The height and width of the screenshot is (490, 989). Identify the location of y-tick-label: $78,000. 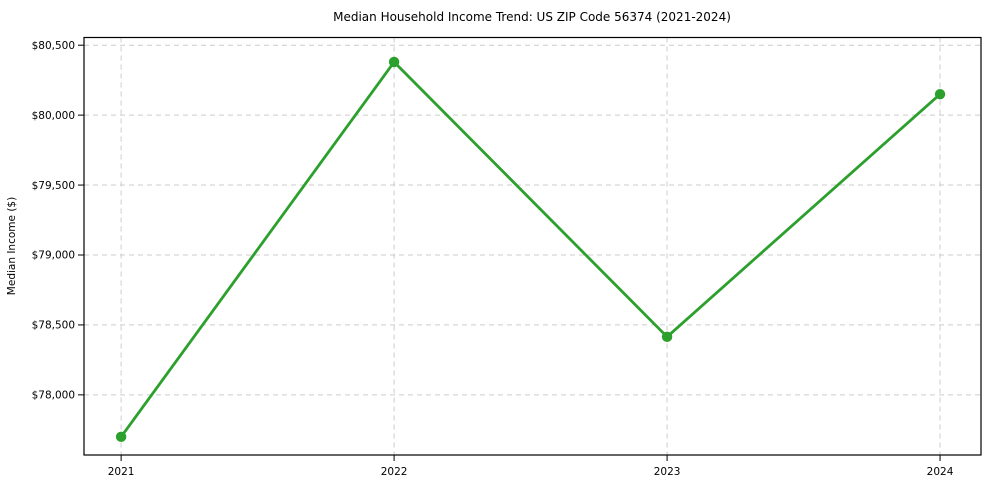
(53, 396).